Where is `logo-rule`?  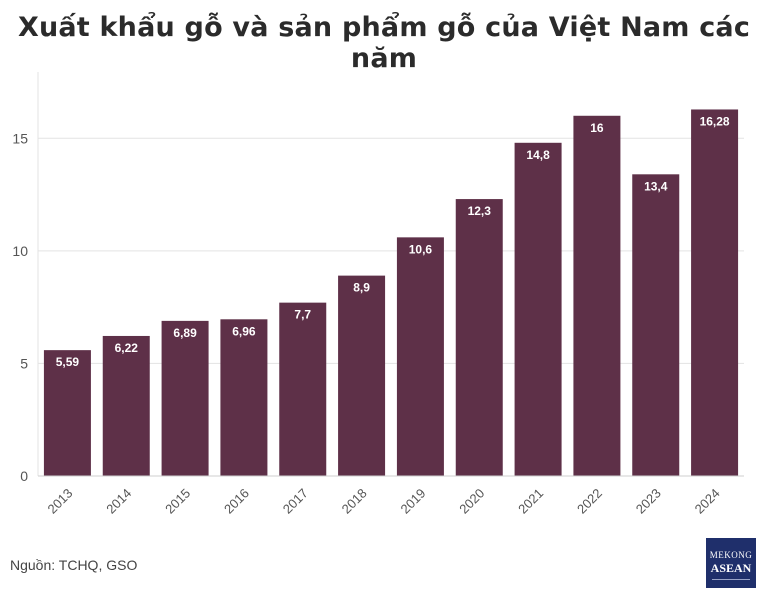 logo-rule is located at coordinates (731, 579).